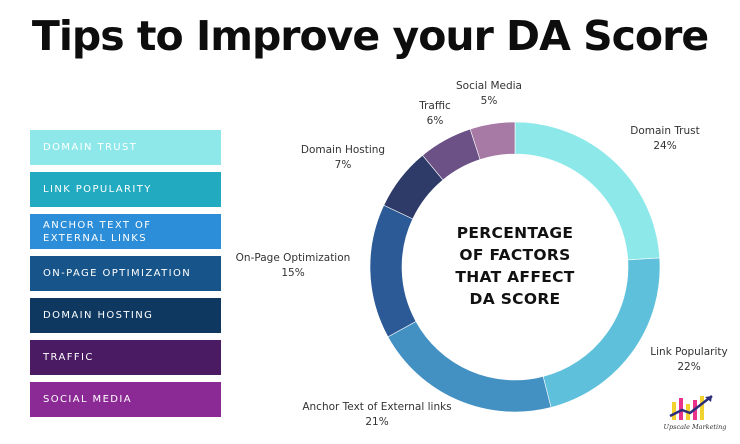 Image resolution: width=740 pixels, height=444 pixels. I want to click on logo-trend-arrow, so click(691, 406).